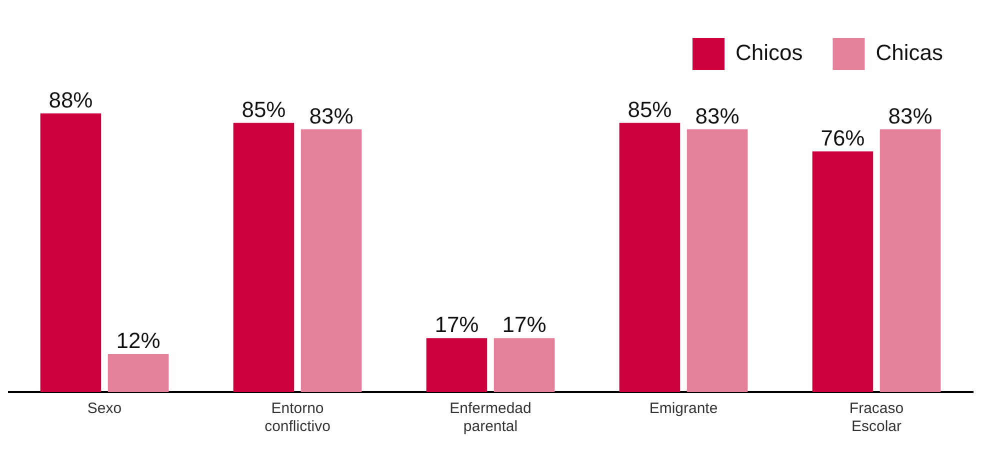  I want to click on x-tick-label: Sexo, so click(104, 409).